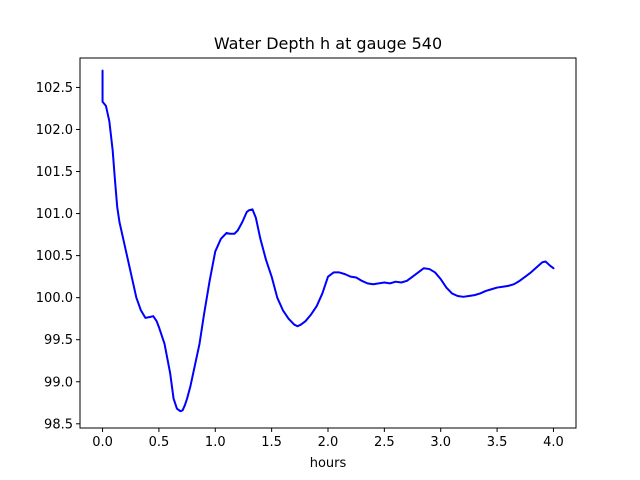 Image resolution: width=640 pixels, height=480 pixels. What do you see at coordinates (553, 442) in the screenshot?
I see `x-tick-label: 4.0` at bounding box center [553, 442].